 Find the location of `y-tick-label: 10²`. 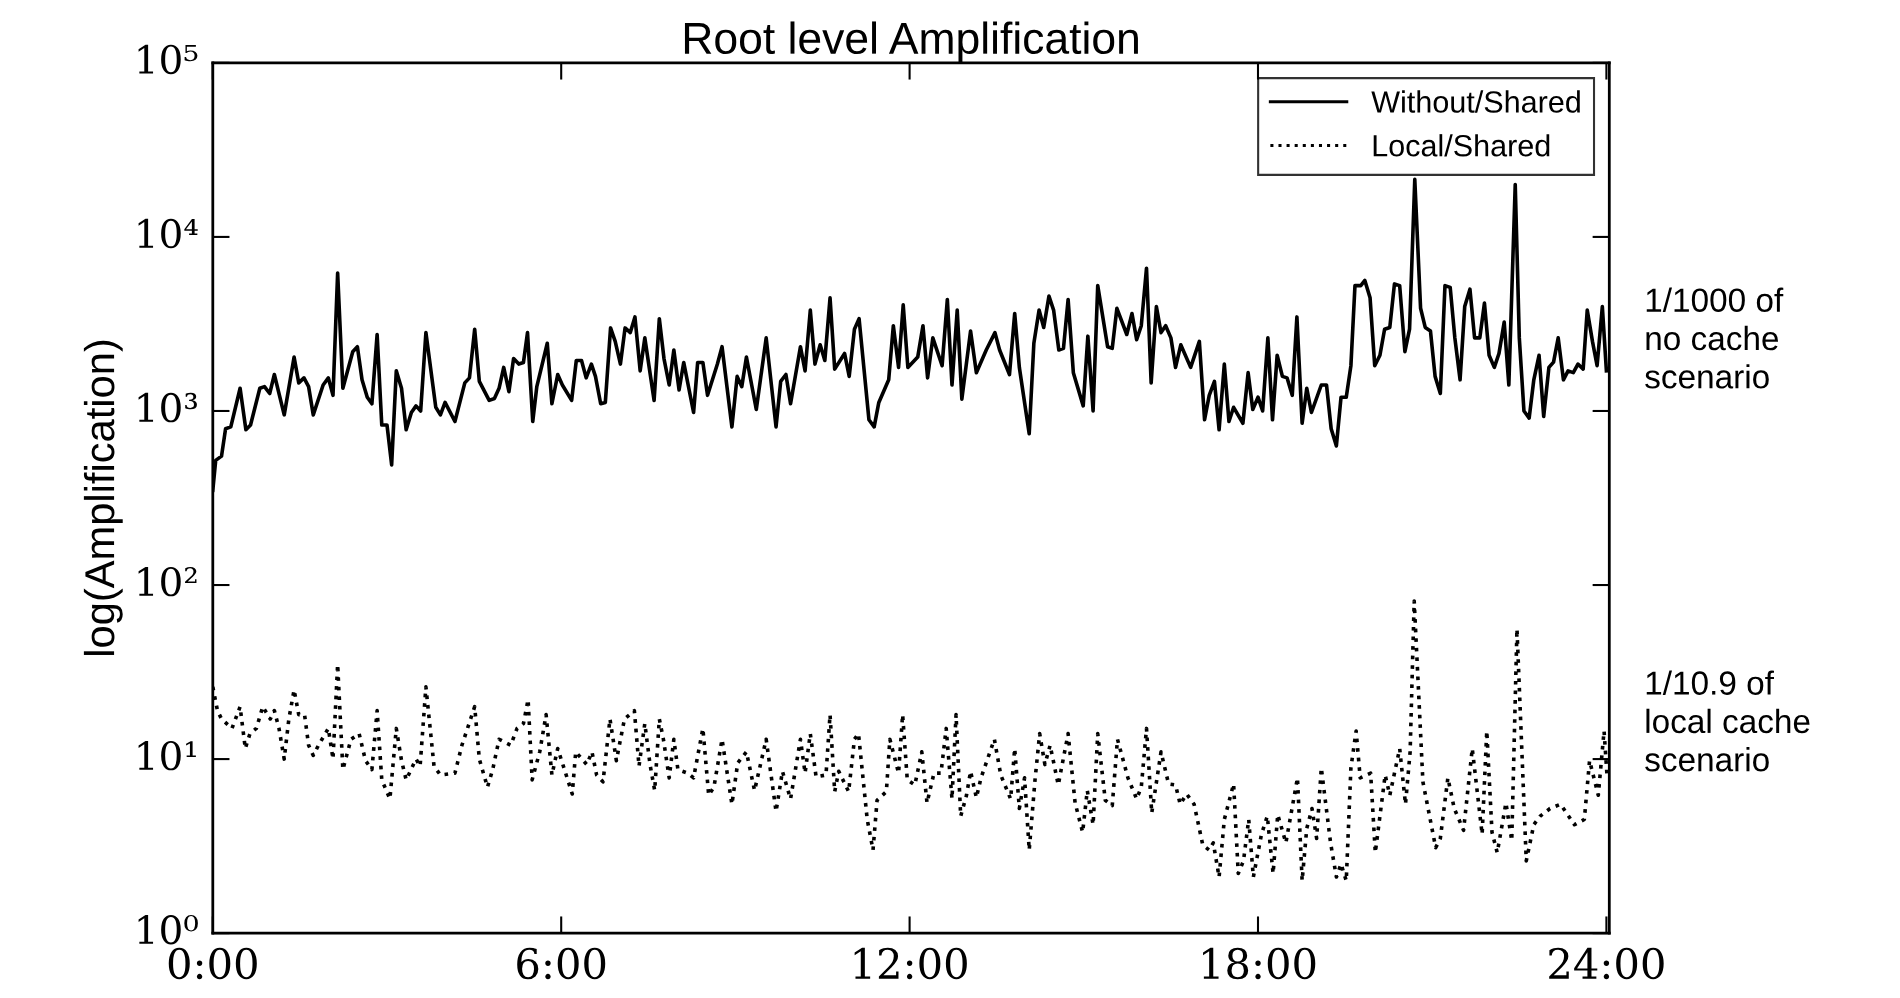

y-tick-label: 10² is located at coordinates (167, 581).